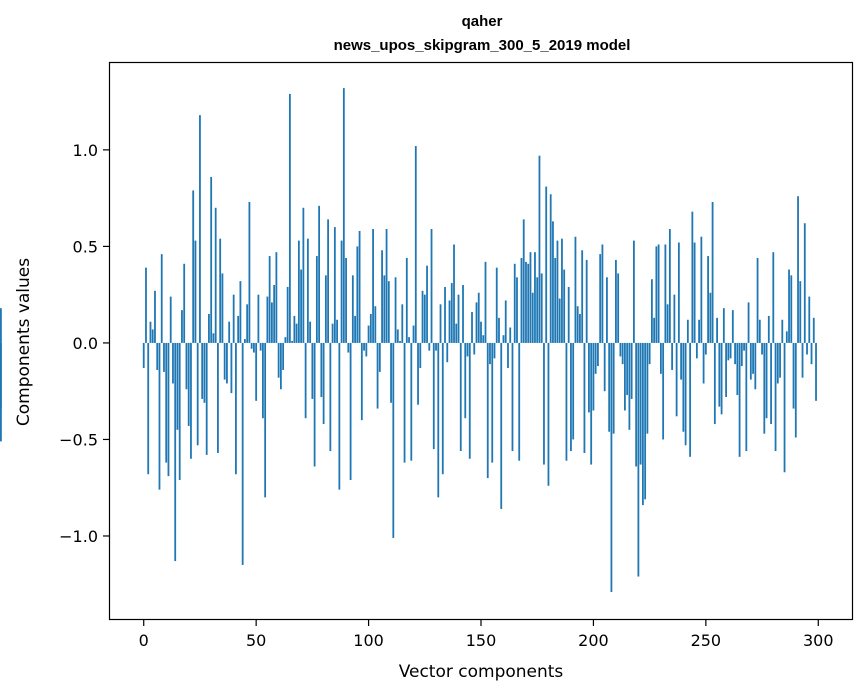  Describe the element at coordinates (256, 640) in the screenshot. I see `x-tick-label: 50` at that location.